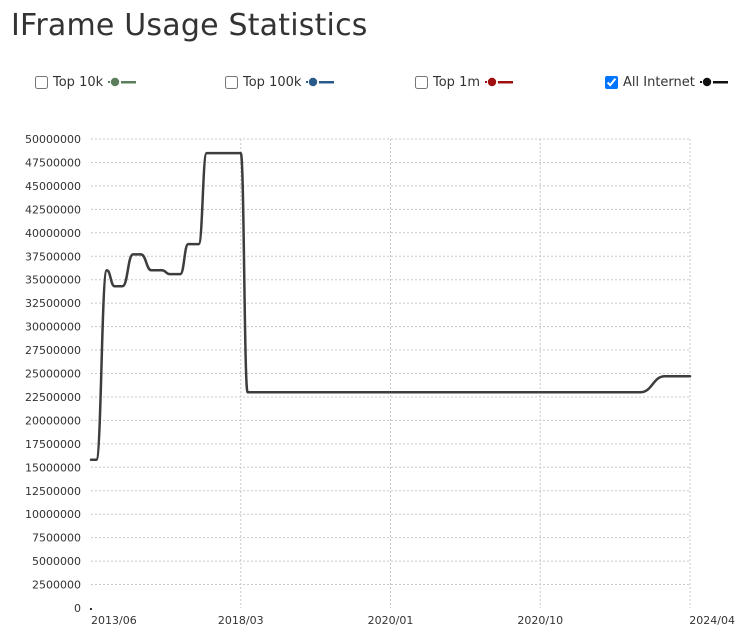 This screenshot has height=640, width=751. Describe the element at coordinates (53, 256) in the screenshot. I see `y-tick-label: 37500000` at that location.